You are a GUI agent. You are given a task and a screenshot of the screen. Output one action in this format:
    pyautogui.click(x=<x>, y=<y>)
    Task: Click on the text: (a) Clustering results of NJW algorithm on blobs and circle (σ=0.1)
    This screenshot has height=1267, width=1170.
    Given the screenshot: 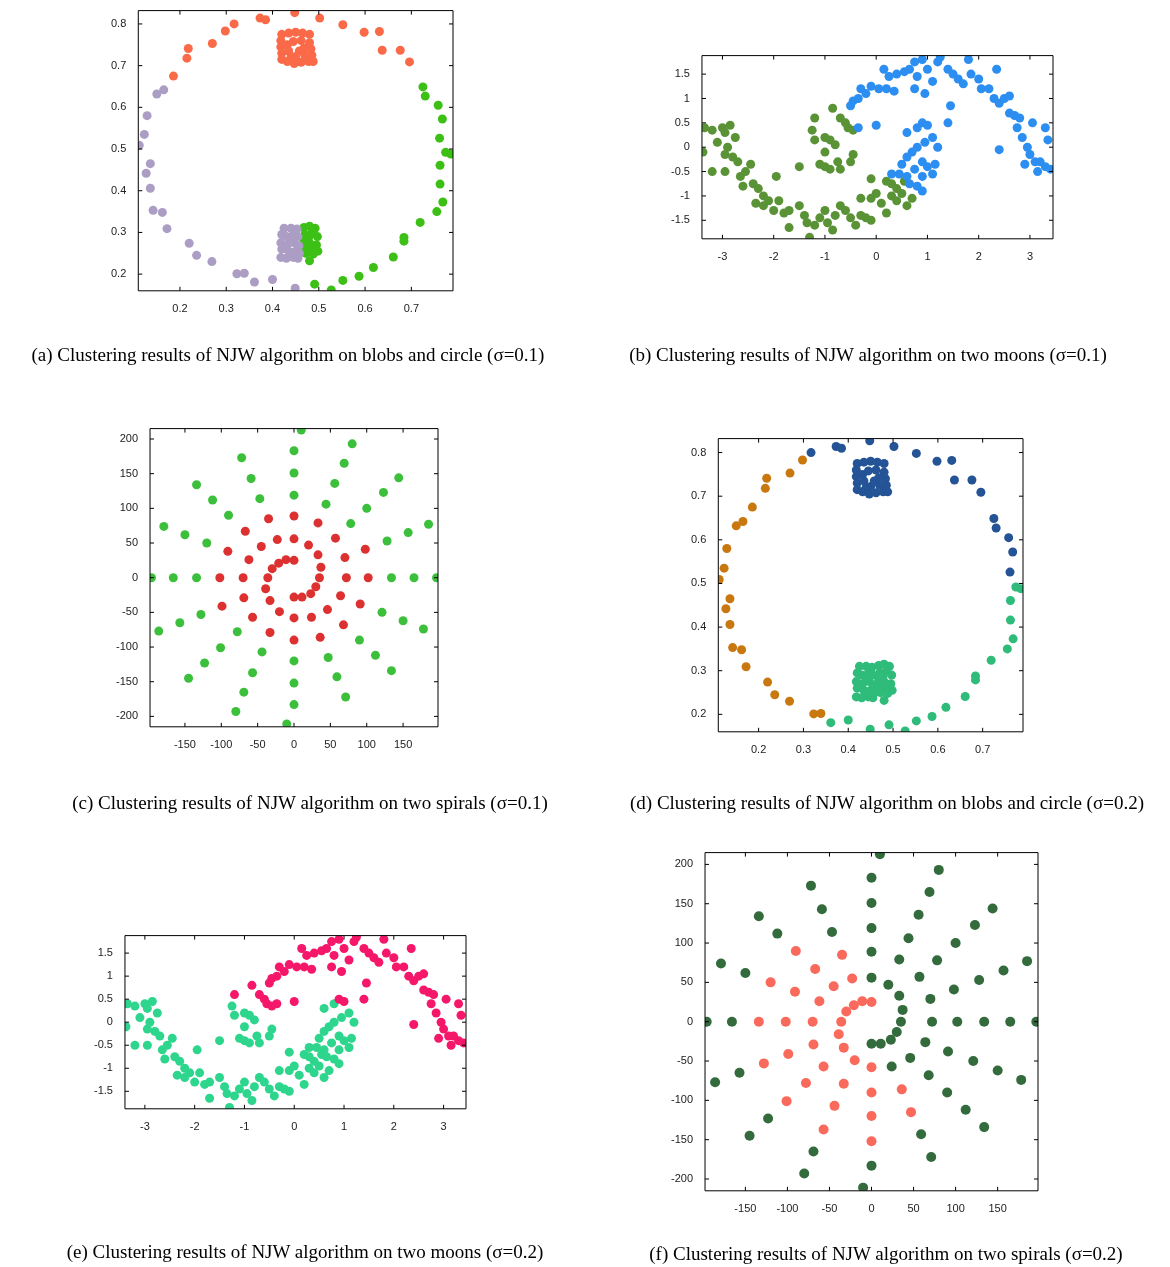 What is the action you would take?
    pyautogui.click(x=288, y=355)
    